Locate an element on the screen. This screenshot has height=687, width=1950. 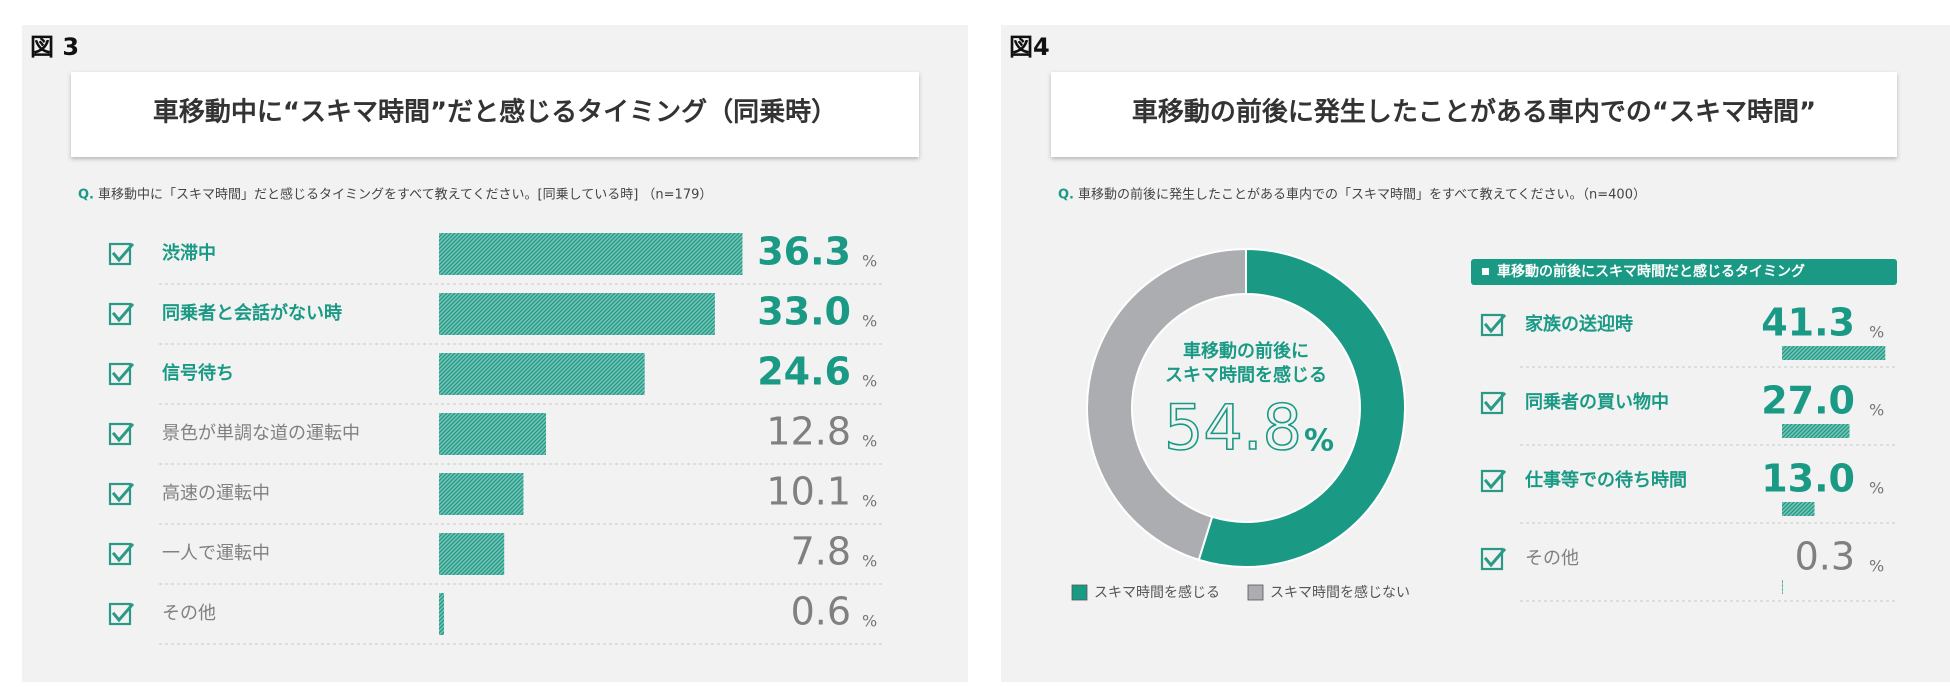
header-bullet is located at coordinates (1485, 271).